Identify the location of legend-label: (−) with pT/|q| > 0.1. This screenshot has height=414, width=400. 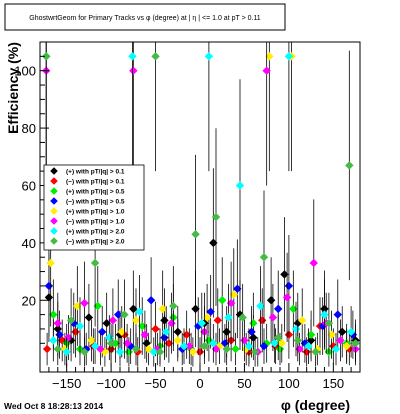
(95, 182).